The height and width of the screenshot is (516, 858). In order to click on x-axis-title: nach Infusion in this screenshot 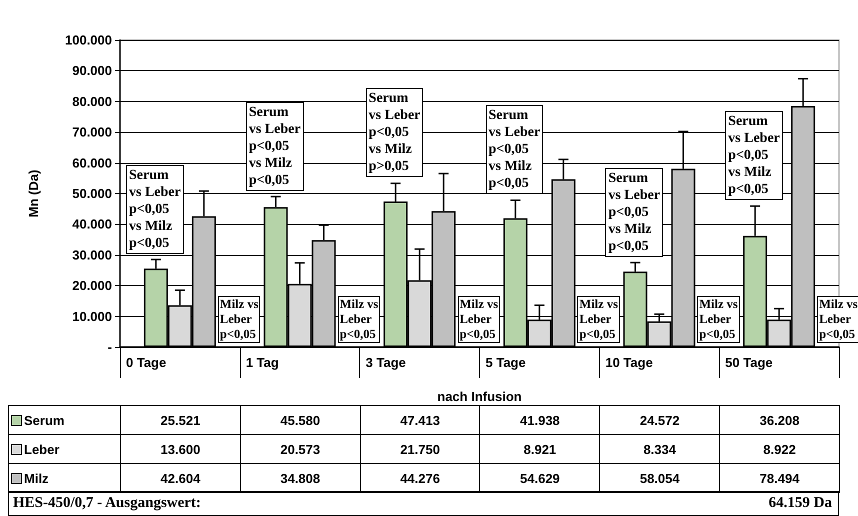, I will do `click(479, 396)`.